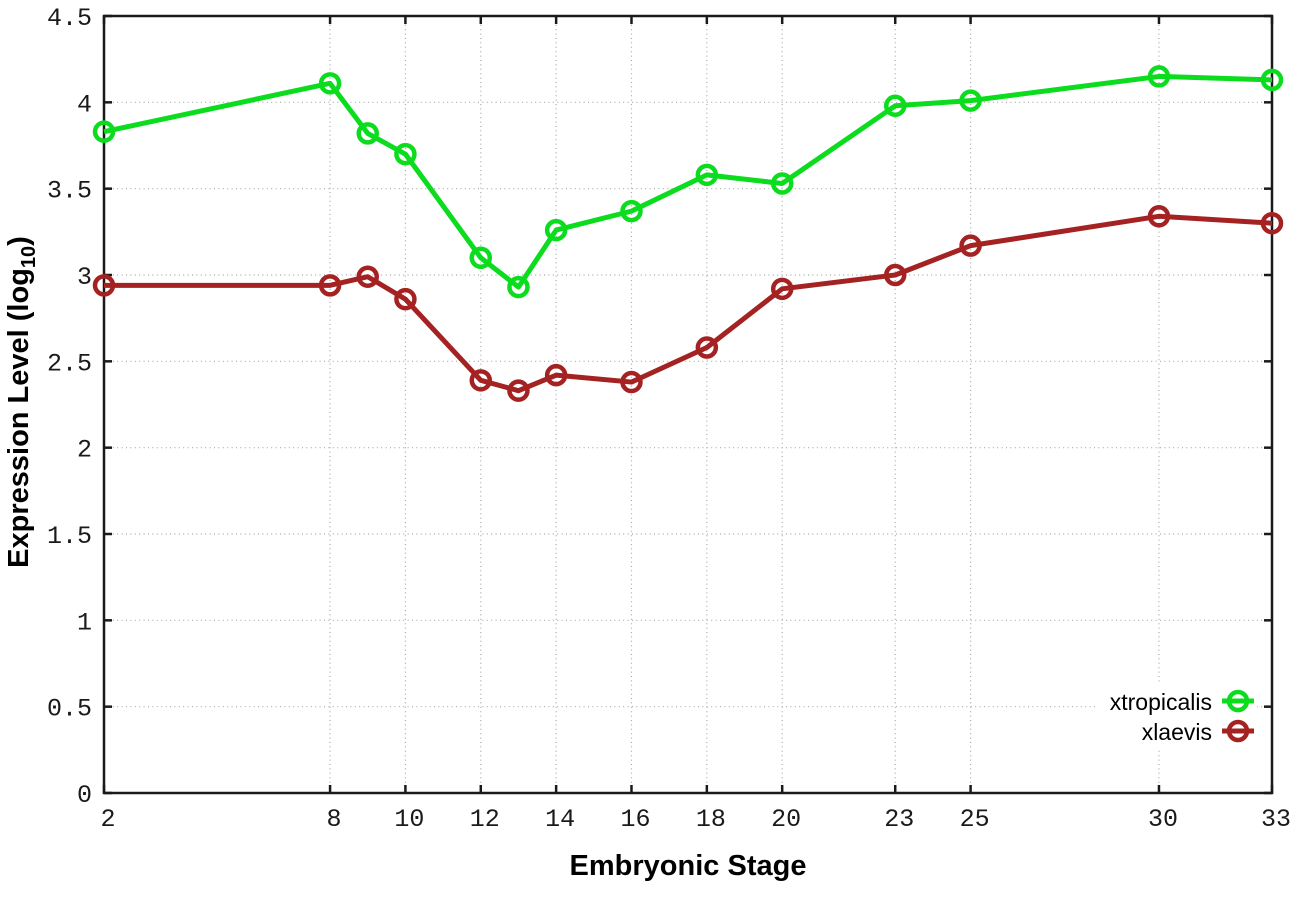  Describe the element at coordinates (84, 277) in the screenshot. I see `y-tick-label: 3` at that location.